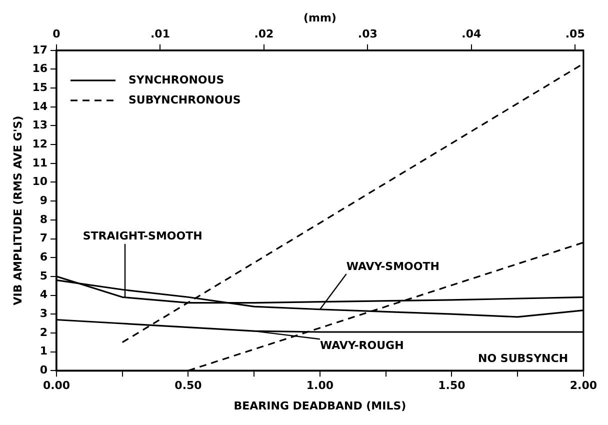 The image size is (608, 425). I want to click on y-tick-label: 0, so click(44, 369).